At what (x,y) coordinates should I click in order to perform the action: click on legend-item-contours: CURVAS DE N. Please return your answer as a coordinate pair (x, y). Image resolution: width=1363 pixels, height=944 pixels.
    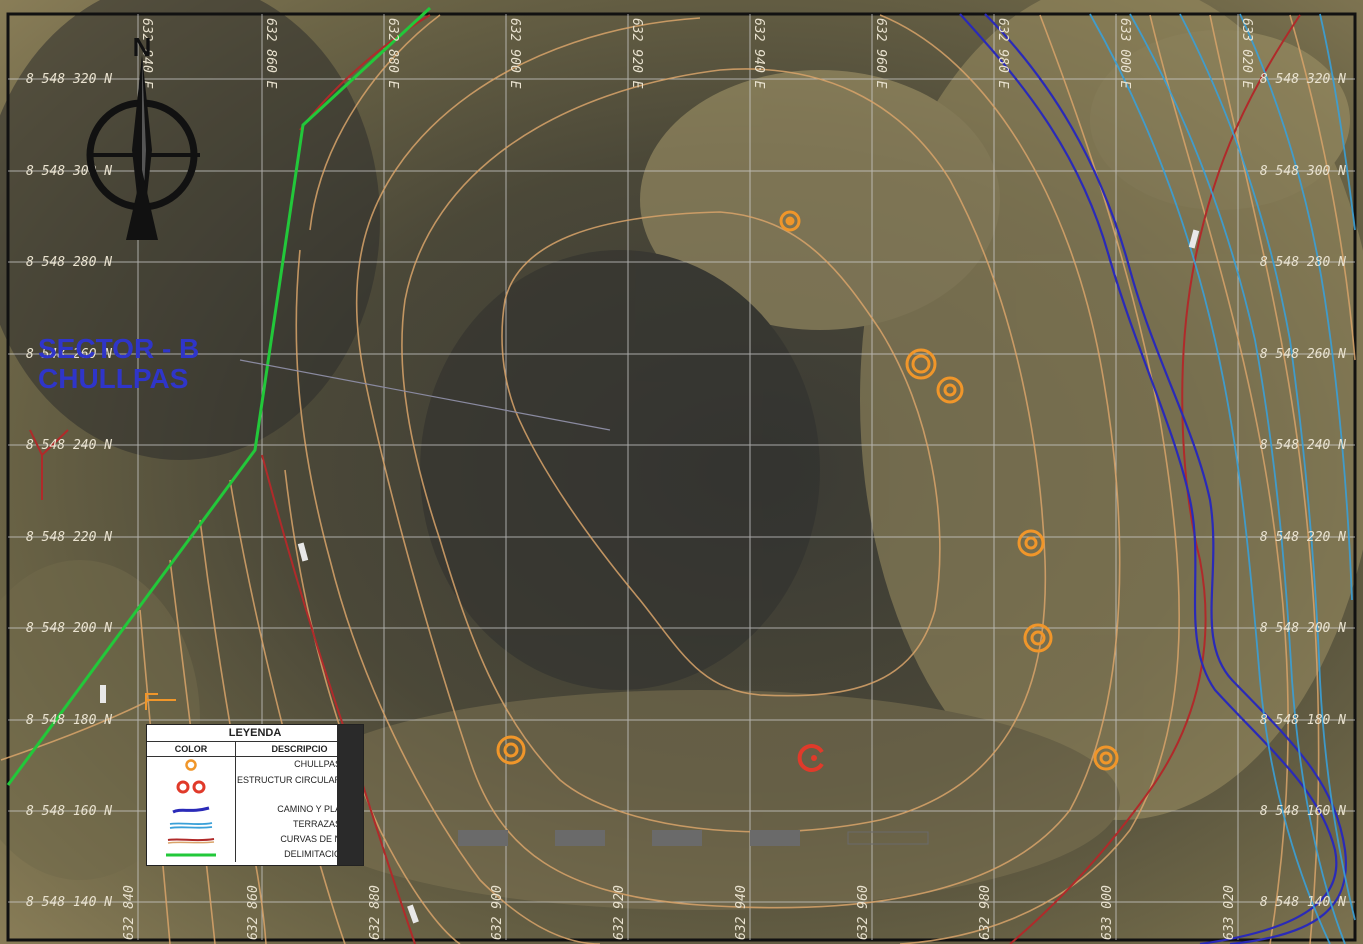
    Looking at the image, I should click on (255, 839).